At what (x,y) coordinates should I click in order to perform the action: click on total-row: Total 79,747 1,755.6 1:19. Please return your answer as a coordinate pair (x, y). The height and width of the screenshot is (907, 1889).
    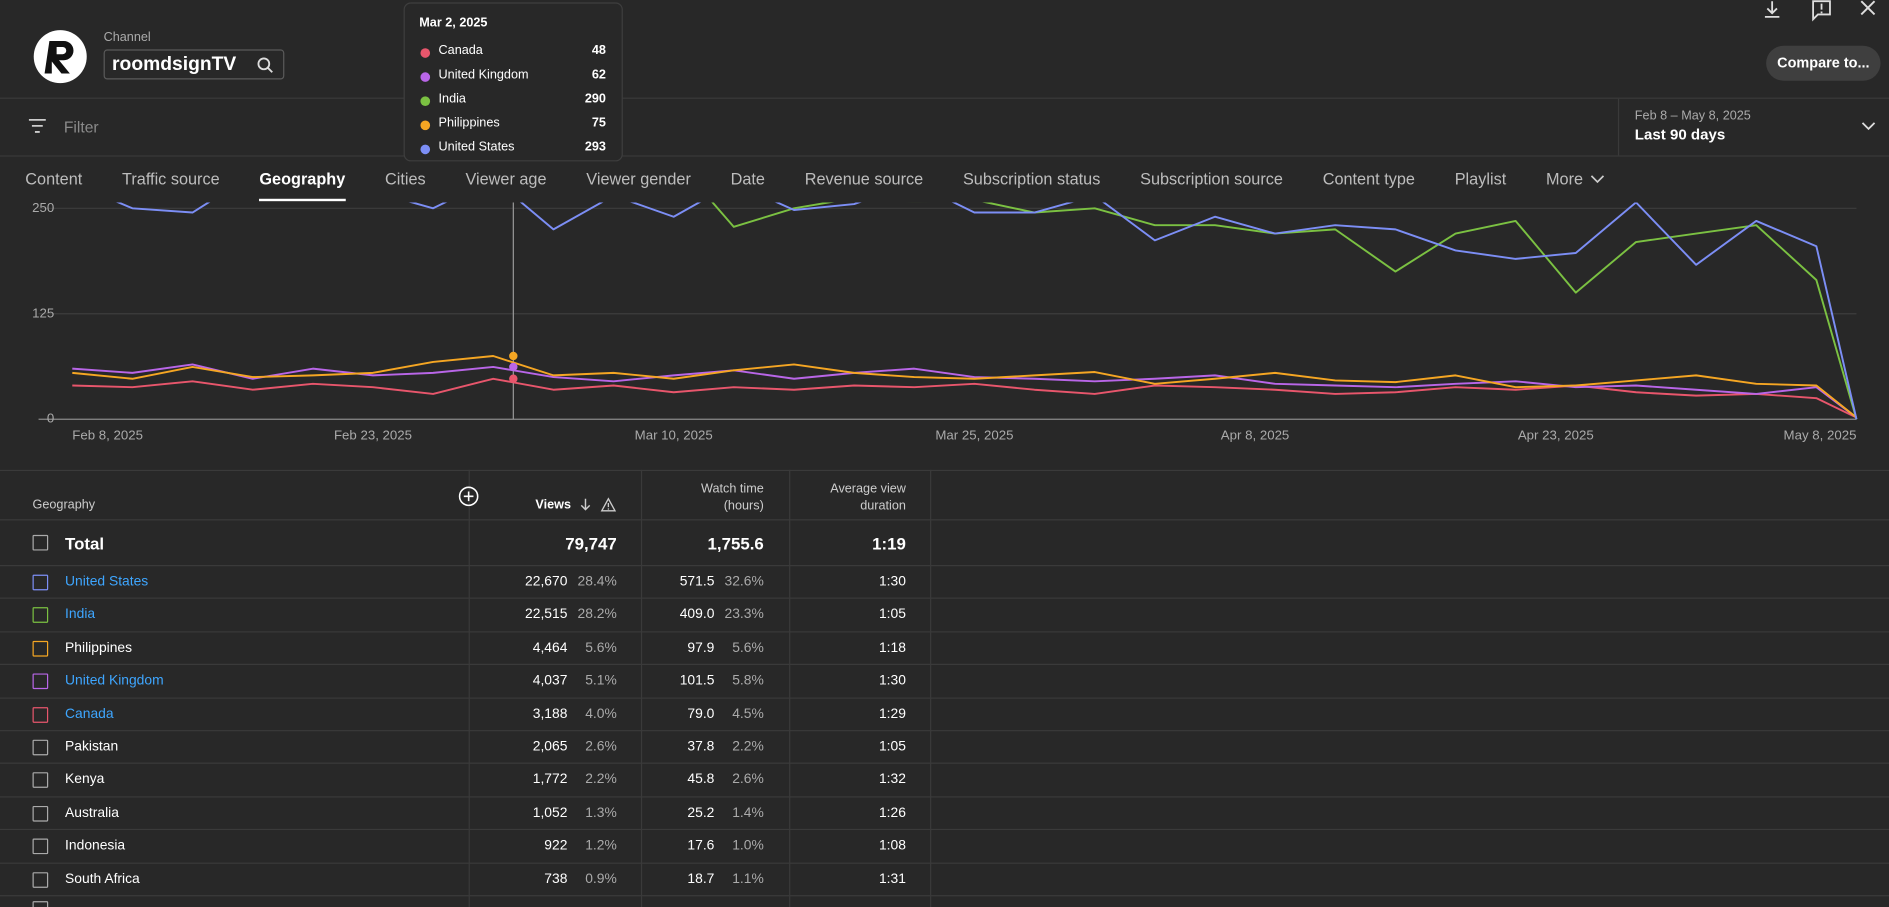
    Looking at the image, I should click on (944, 543).